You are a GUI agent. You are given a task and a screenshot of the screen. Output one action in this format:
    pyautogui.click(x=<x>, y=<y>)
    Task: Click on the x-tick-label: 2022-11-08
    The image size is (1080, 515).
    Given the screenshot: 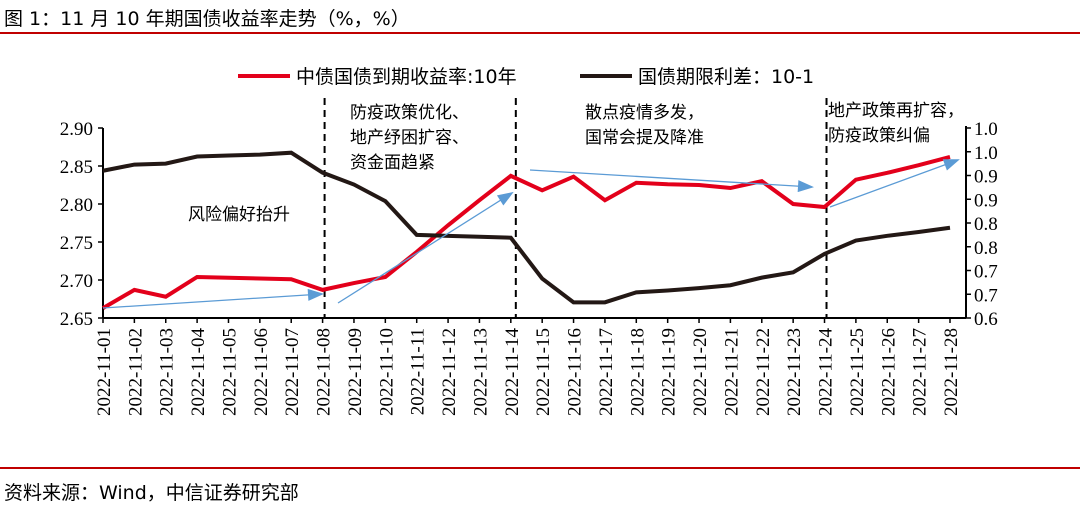 What is the action you would take?
    pyautogui.click(x=324, y=372)
    